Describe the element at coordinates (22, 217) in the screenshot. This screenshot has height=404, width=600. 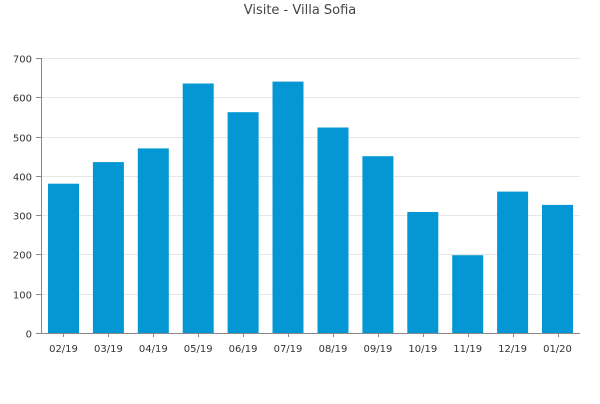
I see `y-tick-label: 300` at that location.